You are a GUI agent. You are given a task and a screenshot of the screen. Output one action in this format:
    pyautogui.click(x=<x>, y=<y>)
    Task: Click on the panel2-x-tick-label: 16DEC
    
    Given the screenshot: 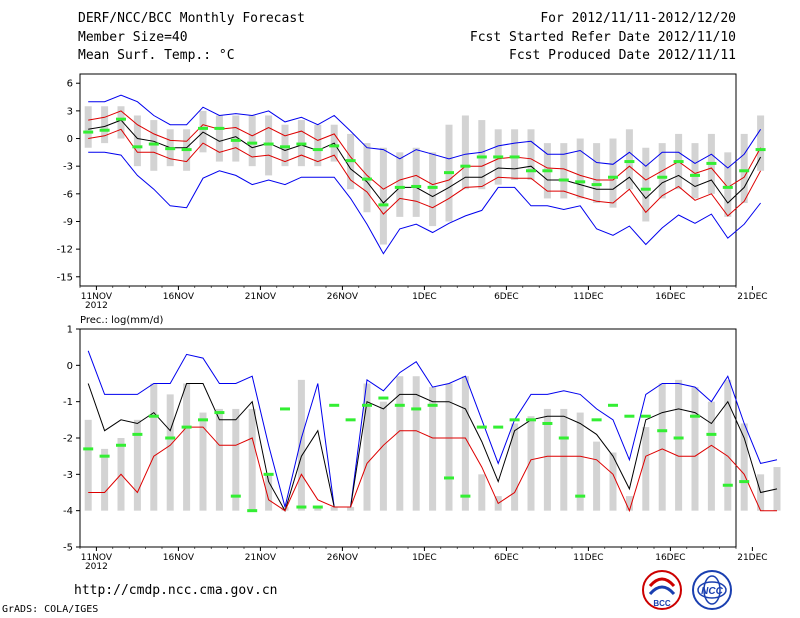 What is the action you would take?
    pyautogui.click(x=670, y=558)
    